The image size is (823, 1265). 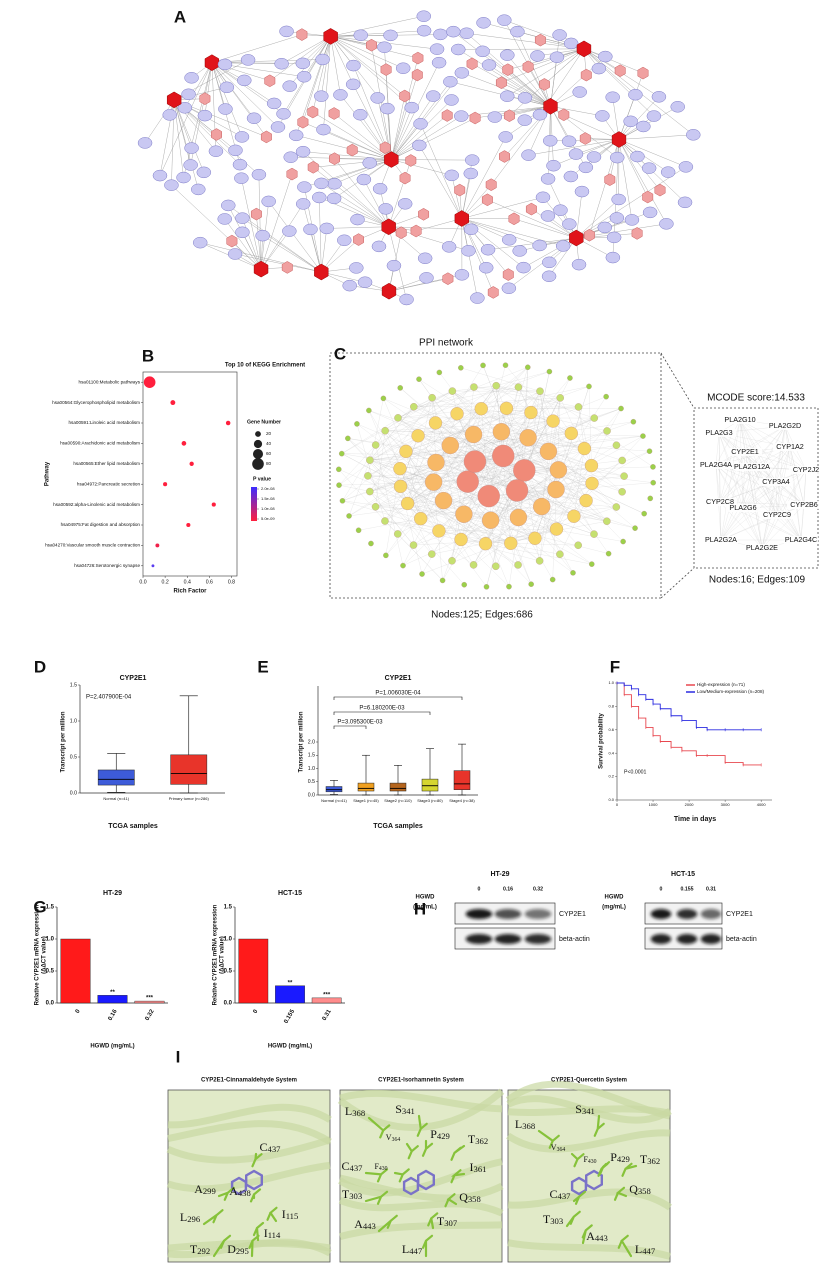 I want to click on y-tick-label: 1.5, so click(x=73, y=685).